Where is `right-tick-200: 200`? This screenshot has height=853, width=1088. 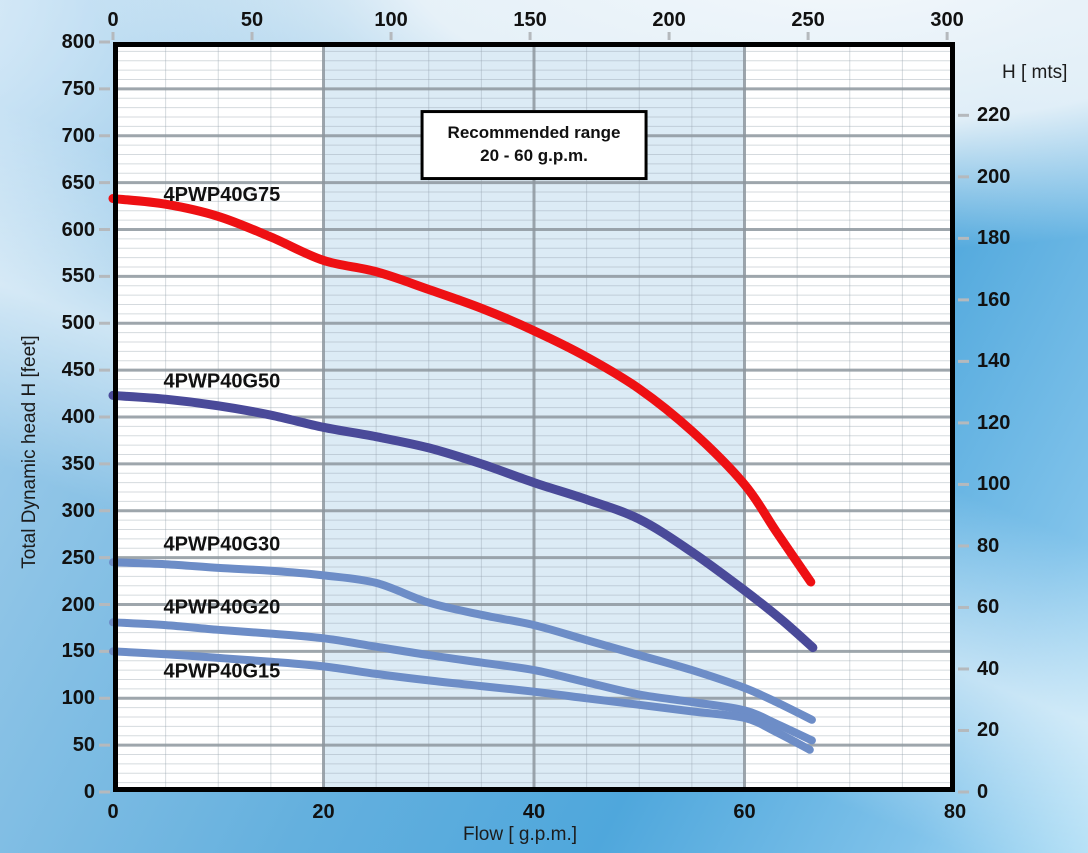 right-tick-200: 200 is located at coordinates (994, 176).